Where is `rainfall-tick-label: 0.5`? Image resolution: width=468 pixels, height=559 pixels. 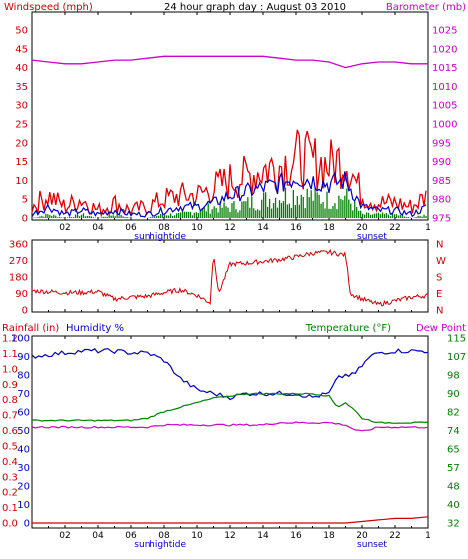
rainfall-tick-label: 0.5 is located at coordinates (10, 446).